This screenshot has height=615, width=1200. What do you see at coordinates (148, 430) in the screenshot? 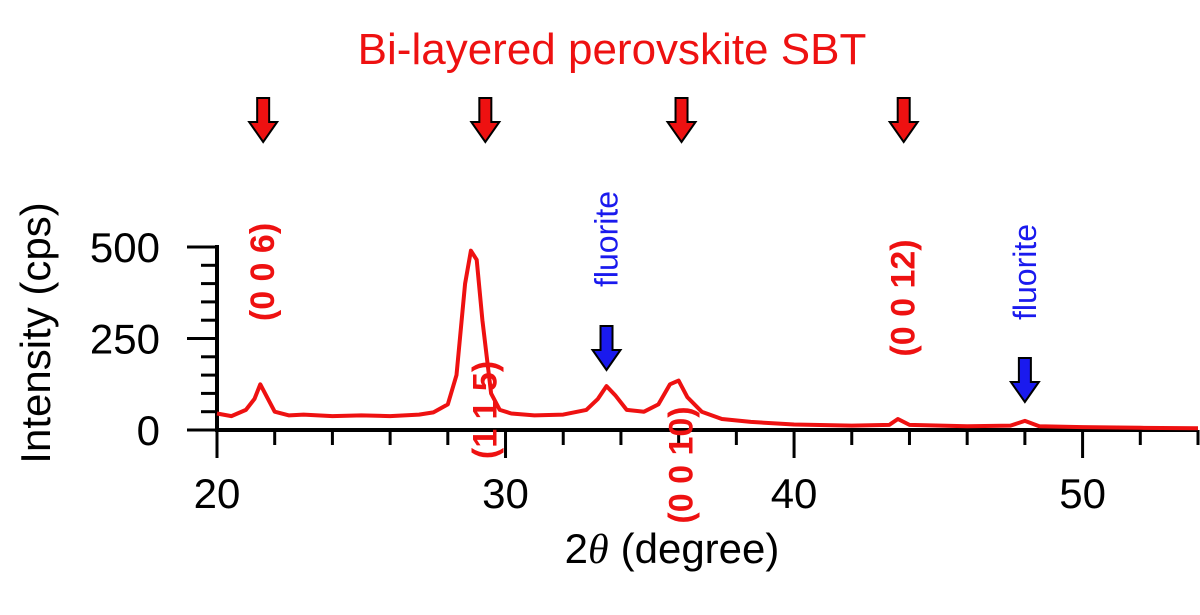
I see `y-tick-label: 0` at bounding box center [148, 430].